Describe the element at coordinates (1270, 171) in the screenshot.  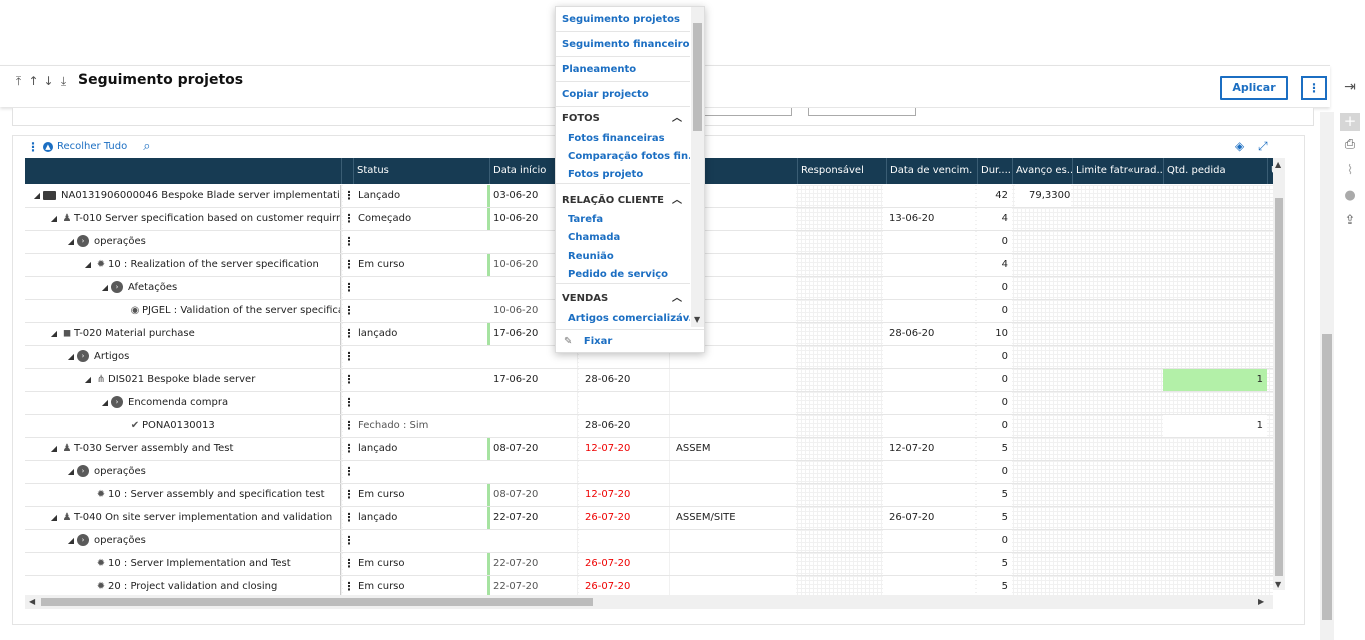
I see `header-extra: U` at that location.